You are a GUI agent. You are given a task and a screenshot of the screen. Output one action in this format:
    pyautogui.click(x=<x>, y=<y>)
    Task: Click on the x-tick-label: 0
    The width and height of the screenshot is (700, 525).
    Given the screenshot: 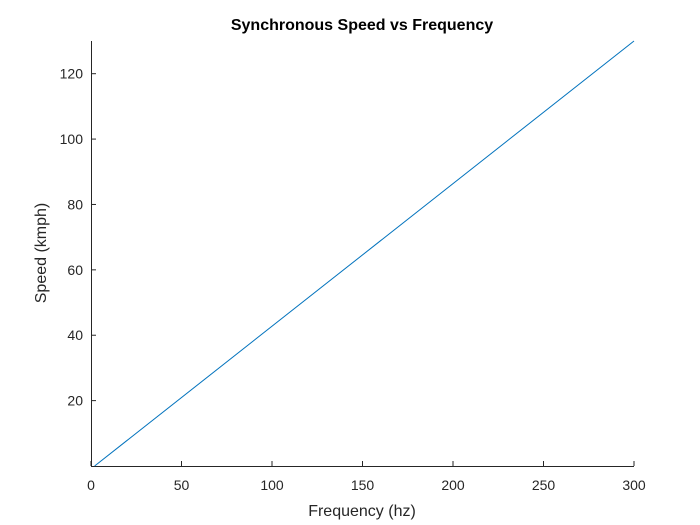 What is the action you would take?
    pyautogui.click(x=91, y=485)
    